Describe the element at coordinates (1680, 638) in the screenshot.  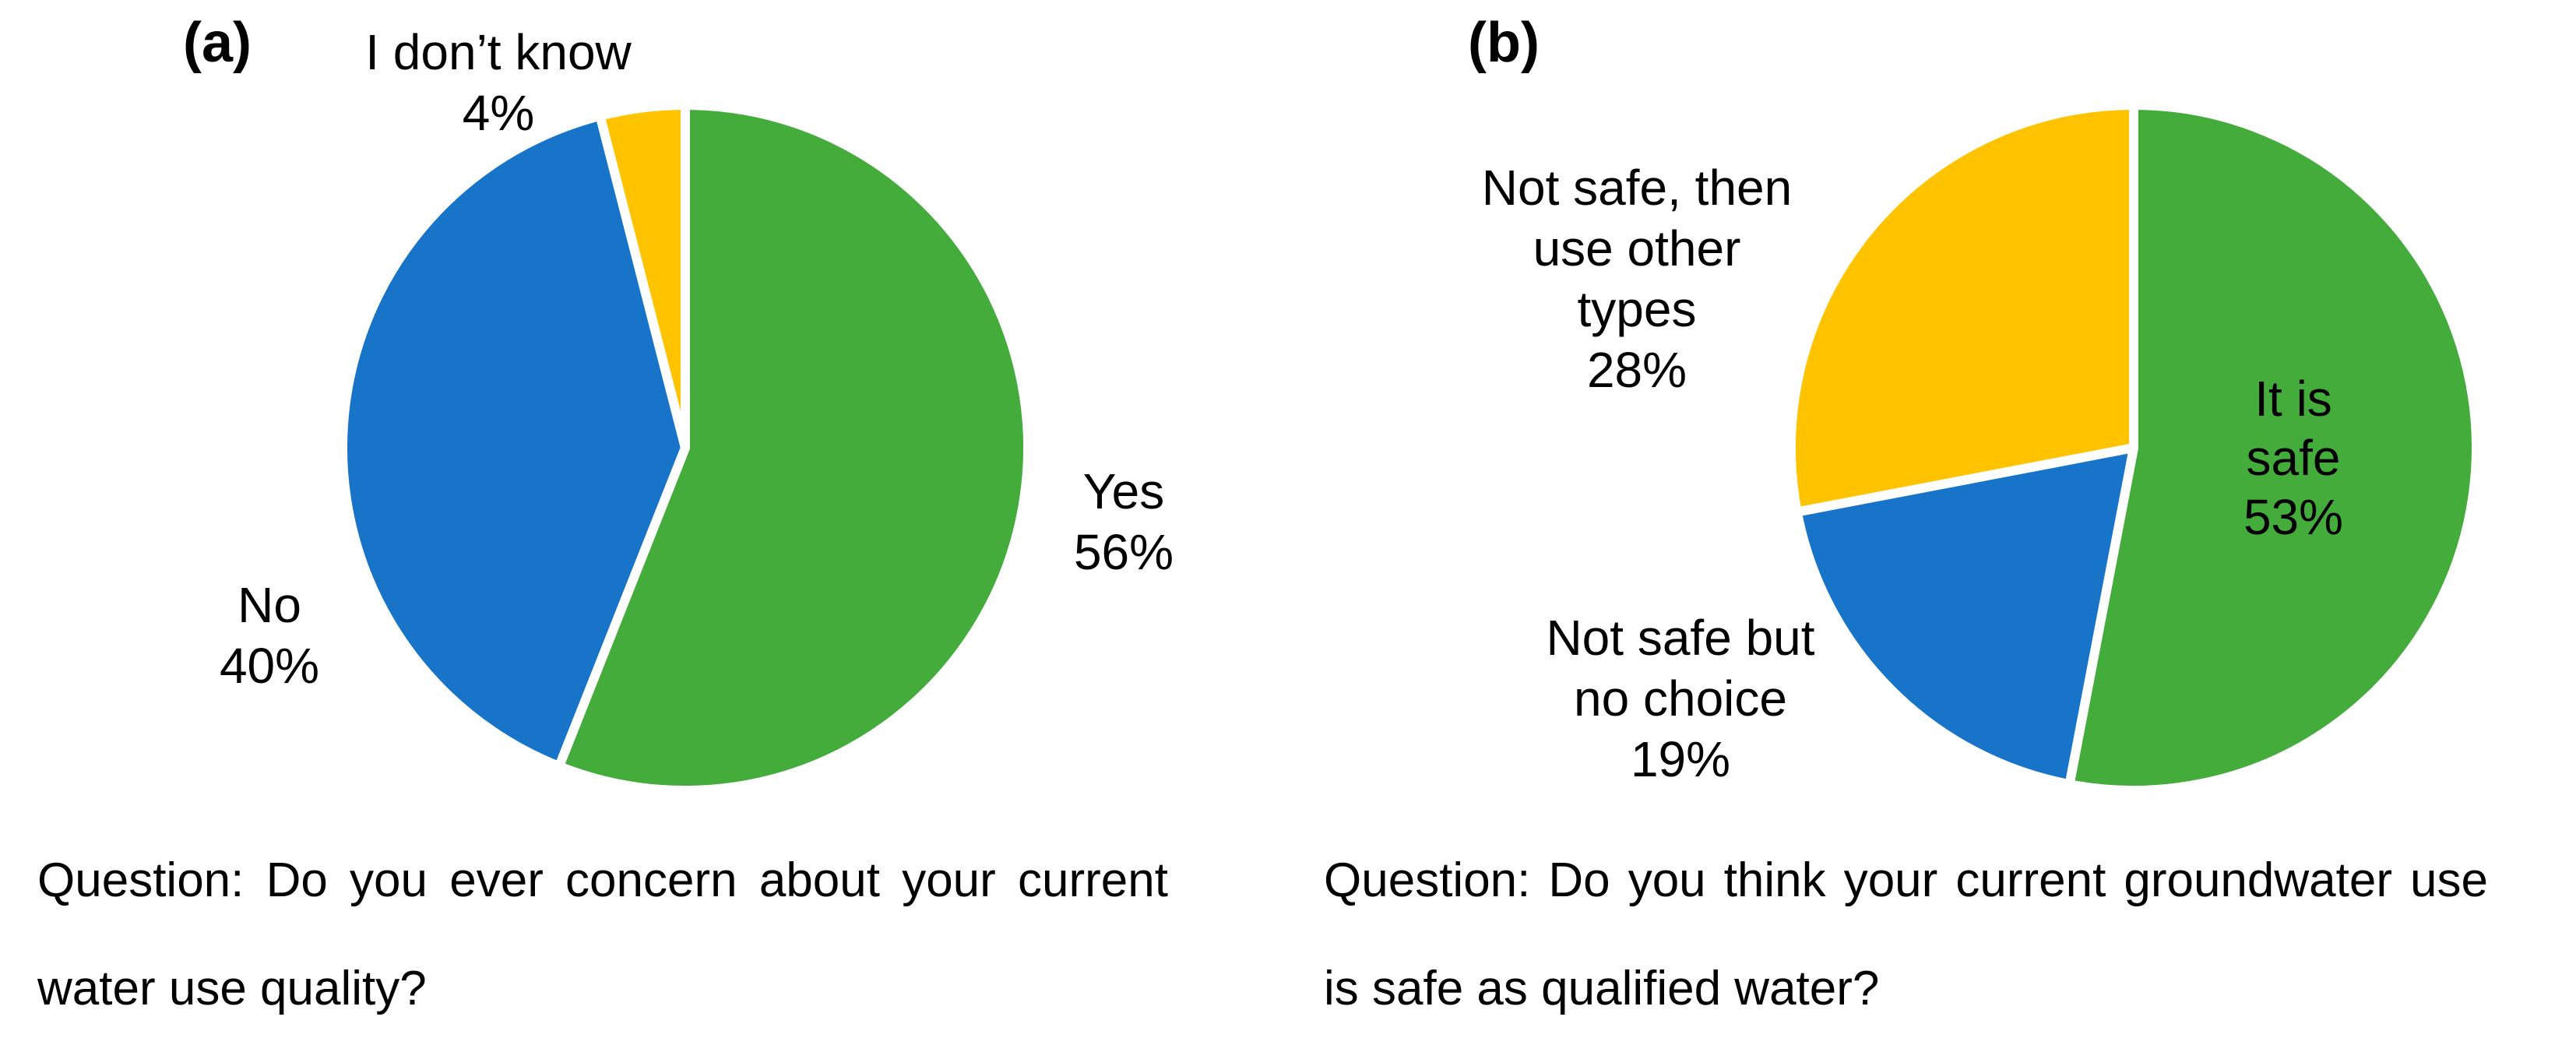
I see `slice-label-line: Not safe but` at that location.